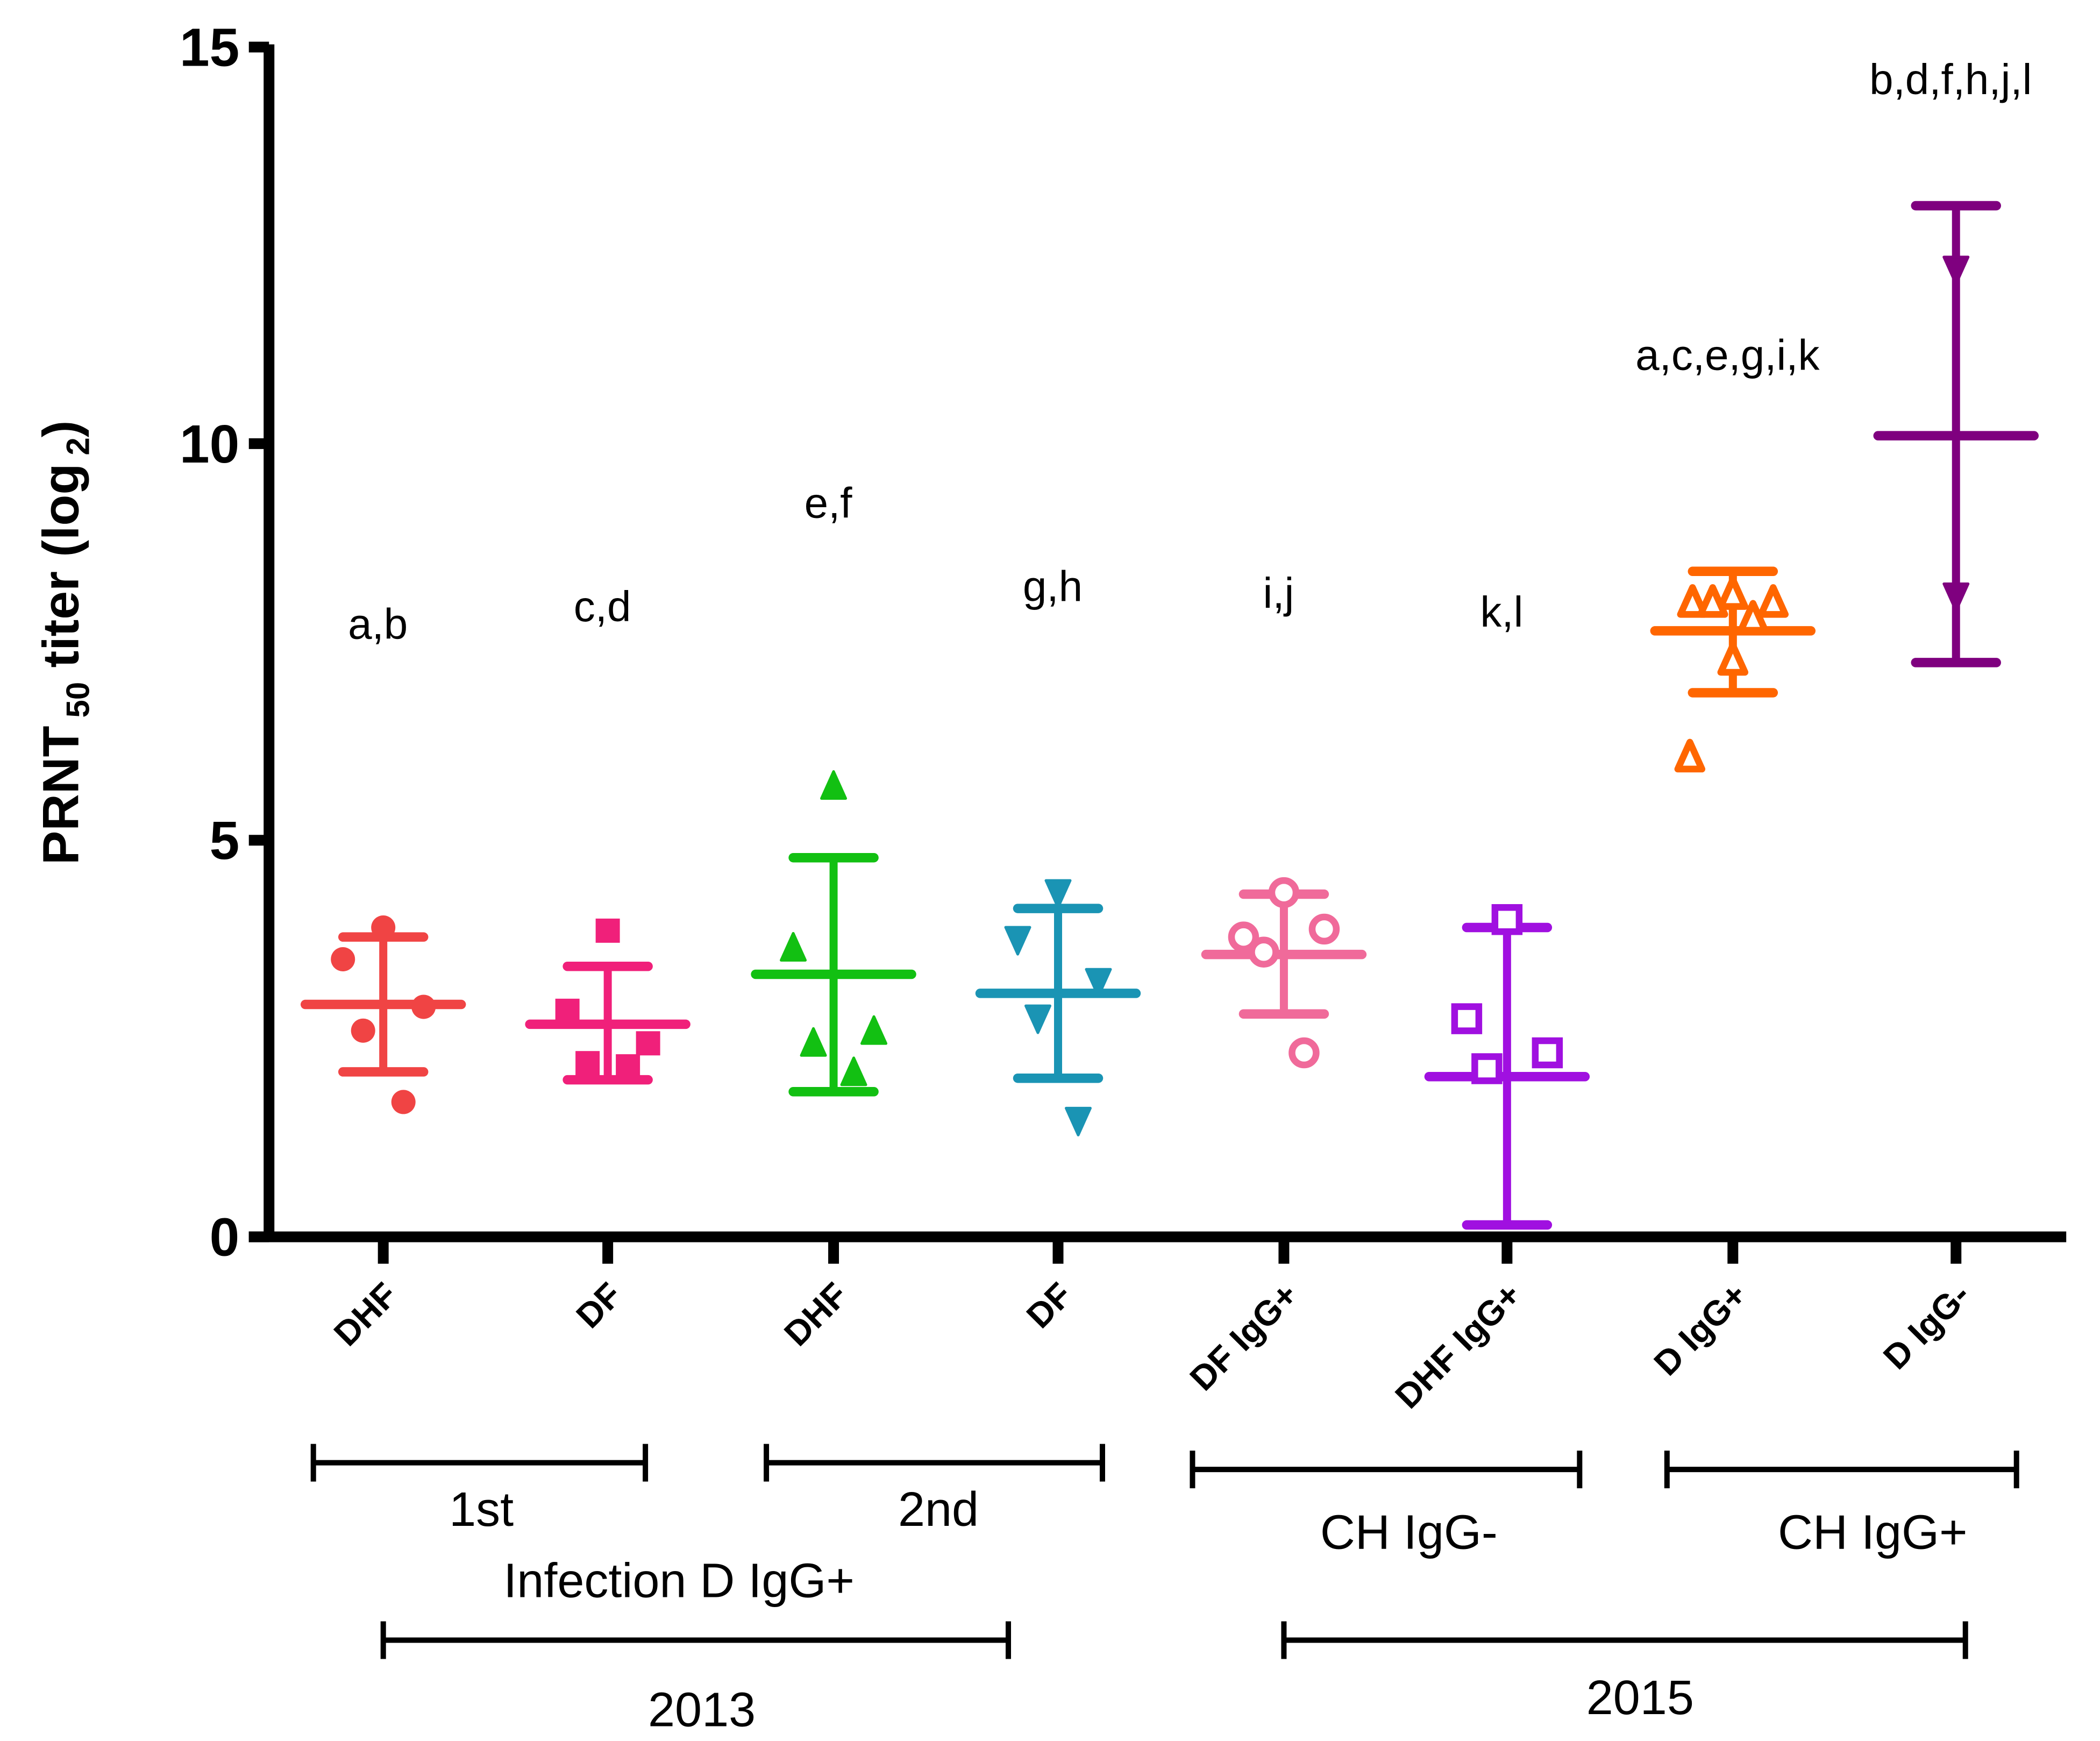 The image size is (2100, 1741). I want to click on x-tick-label: DF IgG+, so click(1243, 1336).